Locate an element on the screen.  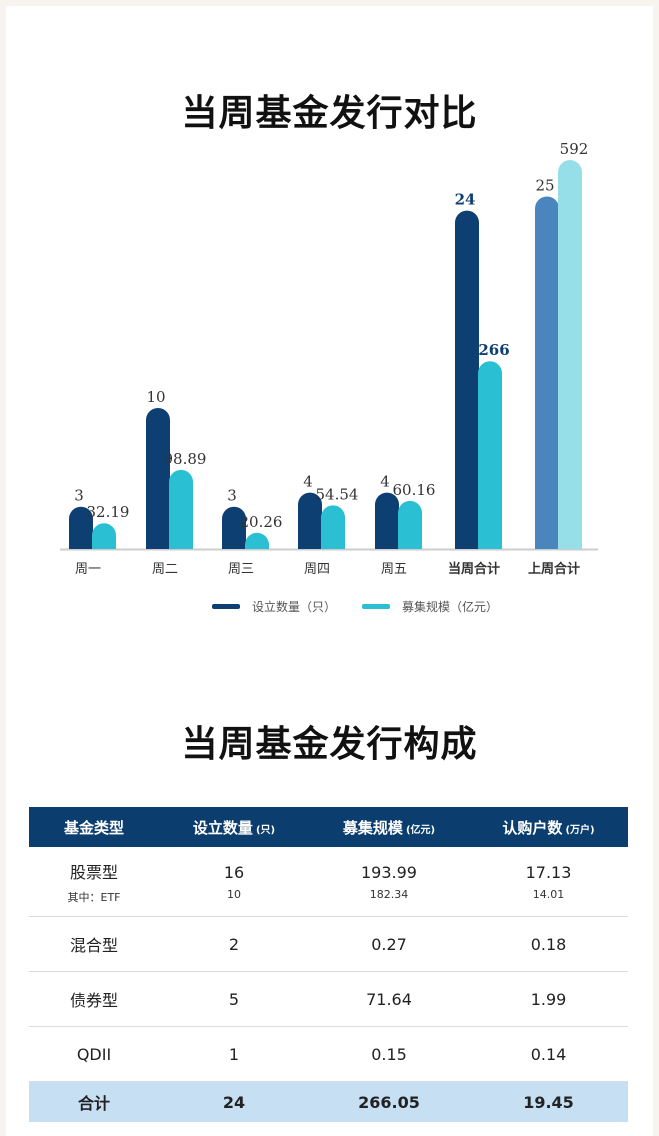
cell-count: 16 10 is located at coordinates (234, 882).